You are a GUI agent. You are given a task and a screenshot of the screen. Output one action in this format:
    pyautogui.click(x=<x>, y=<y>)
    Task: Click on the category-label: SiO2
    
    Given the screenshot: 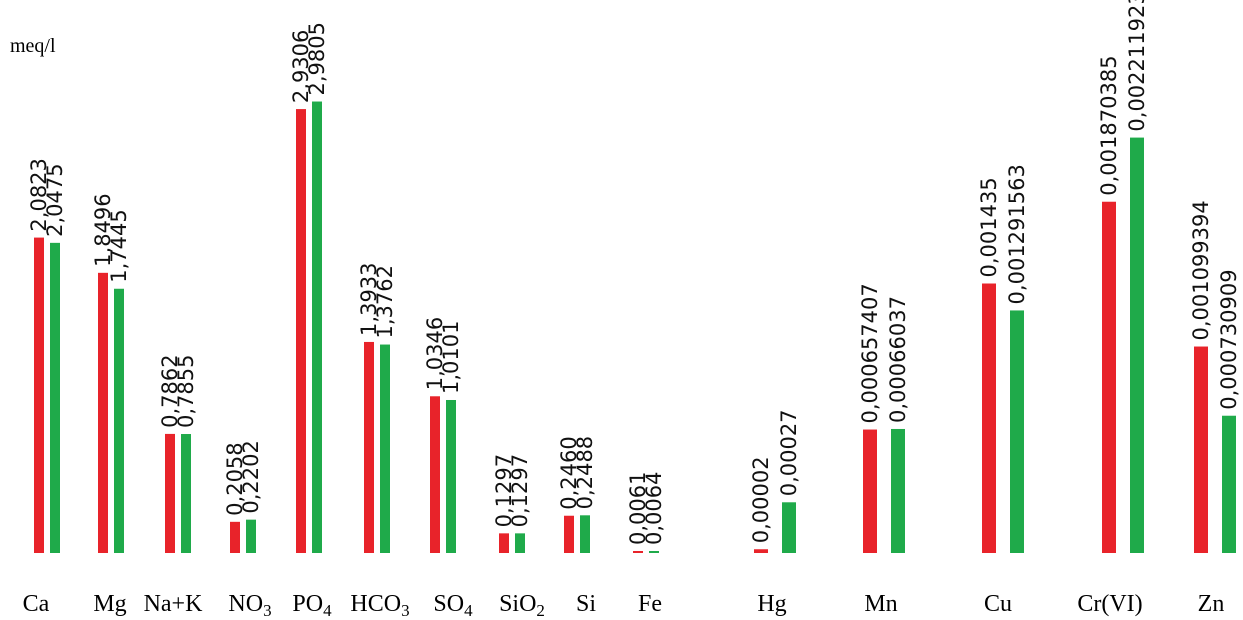 What is the action you would take?
    pyautogui.click(x=522, y=605)
    